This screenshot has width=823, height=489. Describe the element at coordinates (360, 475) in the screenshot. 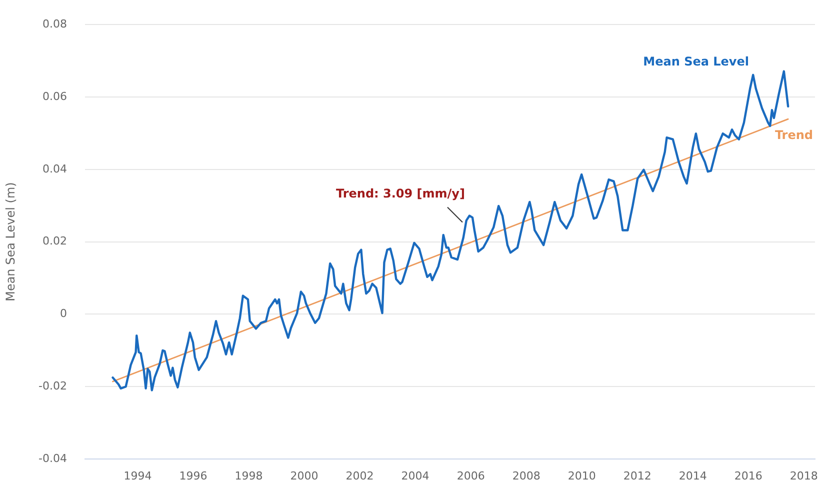

I see `x-tick-label: 2002` at that location.